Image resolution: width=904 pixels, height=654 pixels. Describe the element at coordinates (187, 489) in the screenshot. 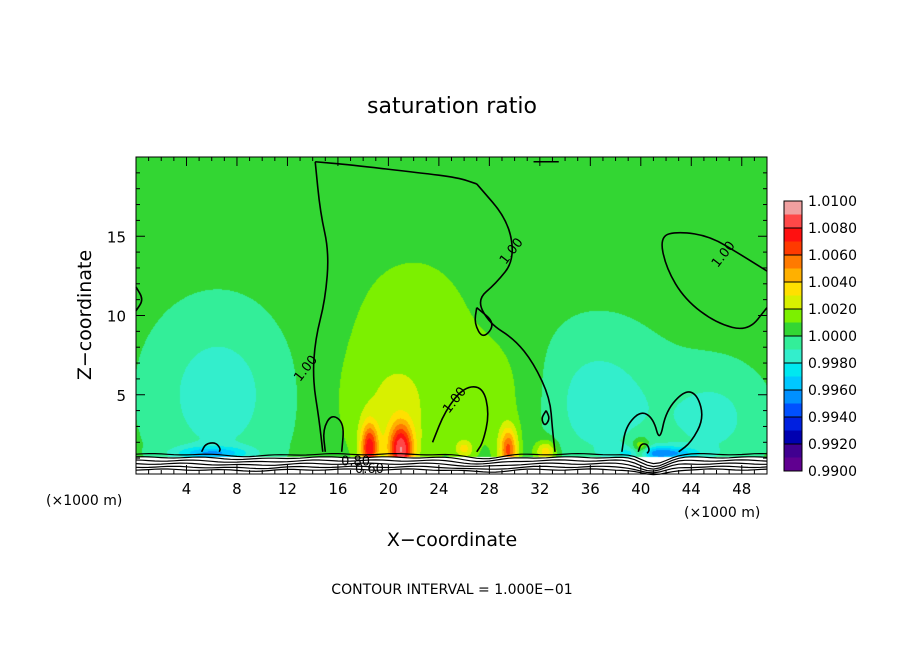

I see `x-tick-label: 4` at that location.